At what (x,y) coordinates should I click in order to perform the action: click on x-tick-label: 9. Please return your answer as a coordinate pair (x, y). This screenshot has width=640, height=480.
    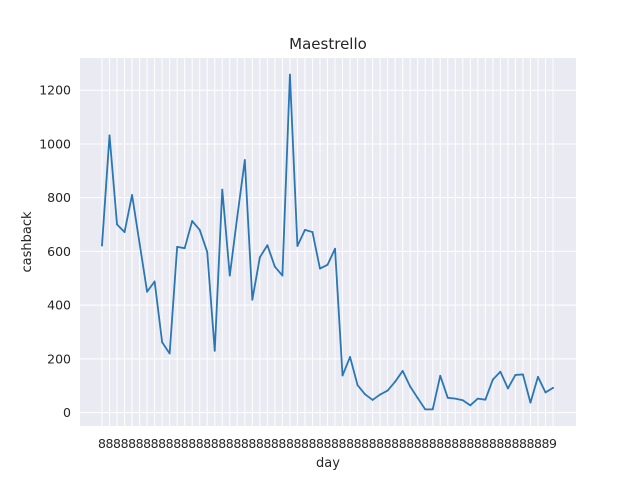
    Looking at the image, I should click on (553, 443).